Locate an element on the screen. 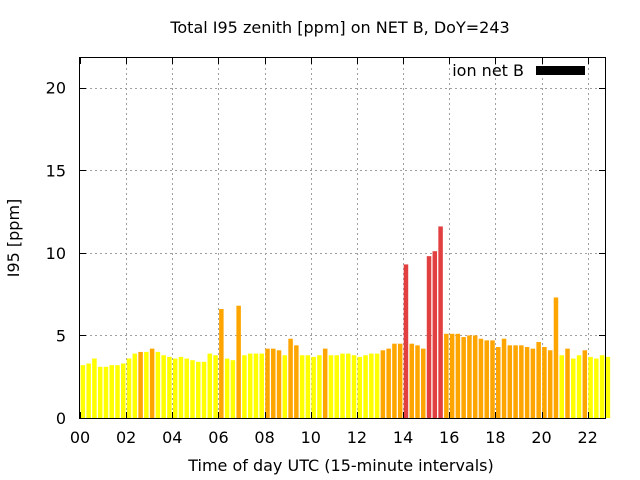 The height and width of the screenshot is (480, 640). x-tick-label: 12 is located at coordinates (357, 437).